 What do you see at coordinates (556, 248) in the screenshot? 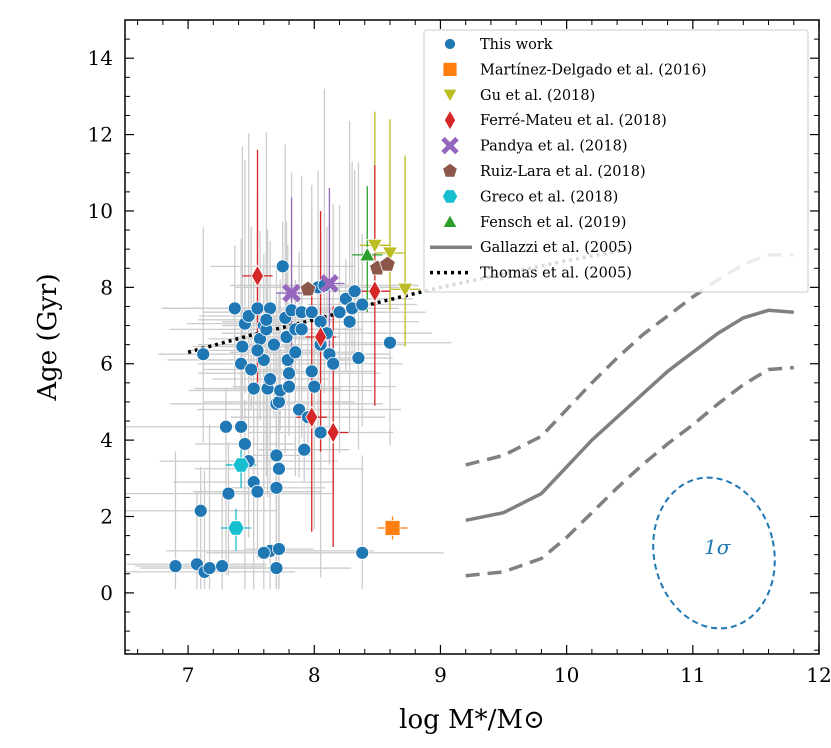
I see `legend-label: Gallazzi et al. (2005)` at bounding box center [556, 248].